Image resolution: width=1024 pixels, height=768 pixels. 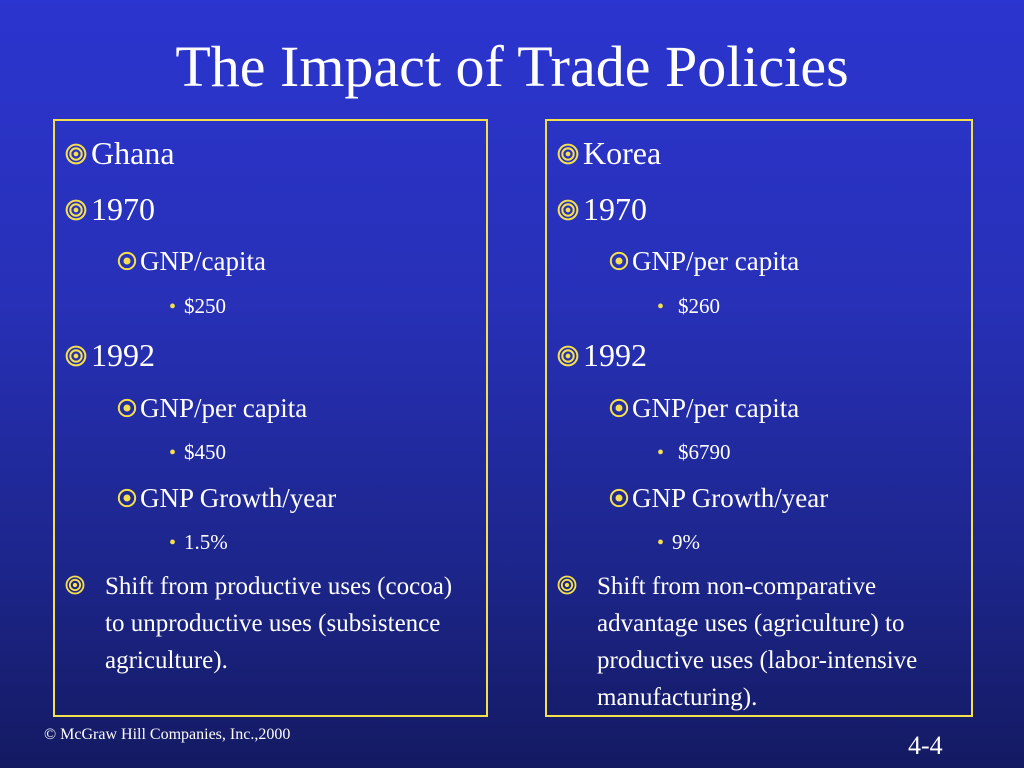 I want to click on country-label: Korea, so click(x=622, y=153).